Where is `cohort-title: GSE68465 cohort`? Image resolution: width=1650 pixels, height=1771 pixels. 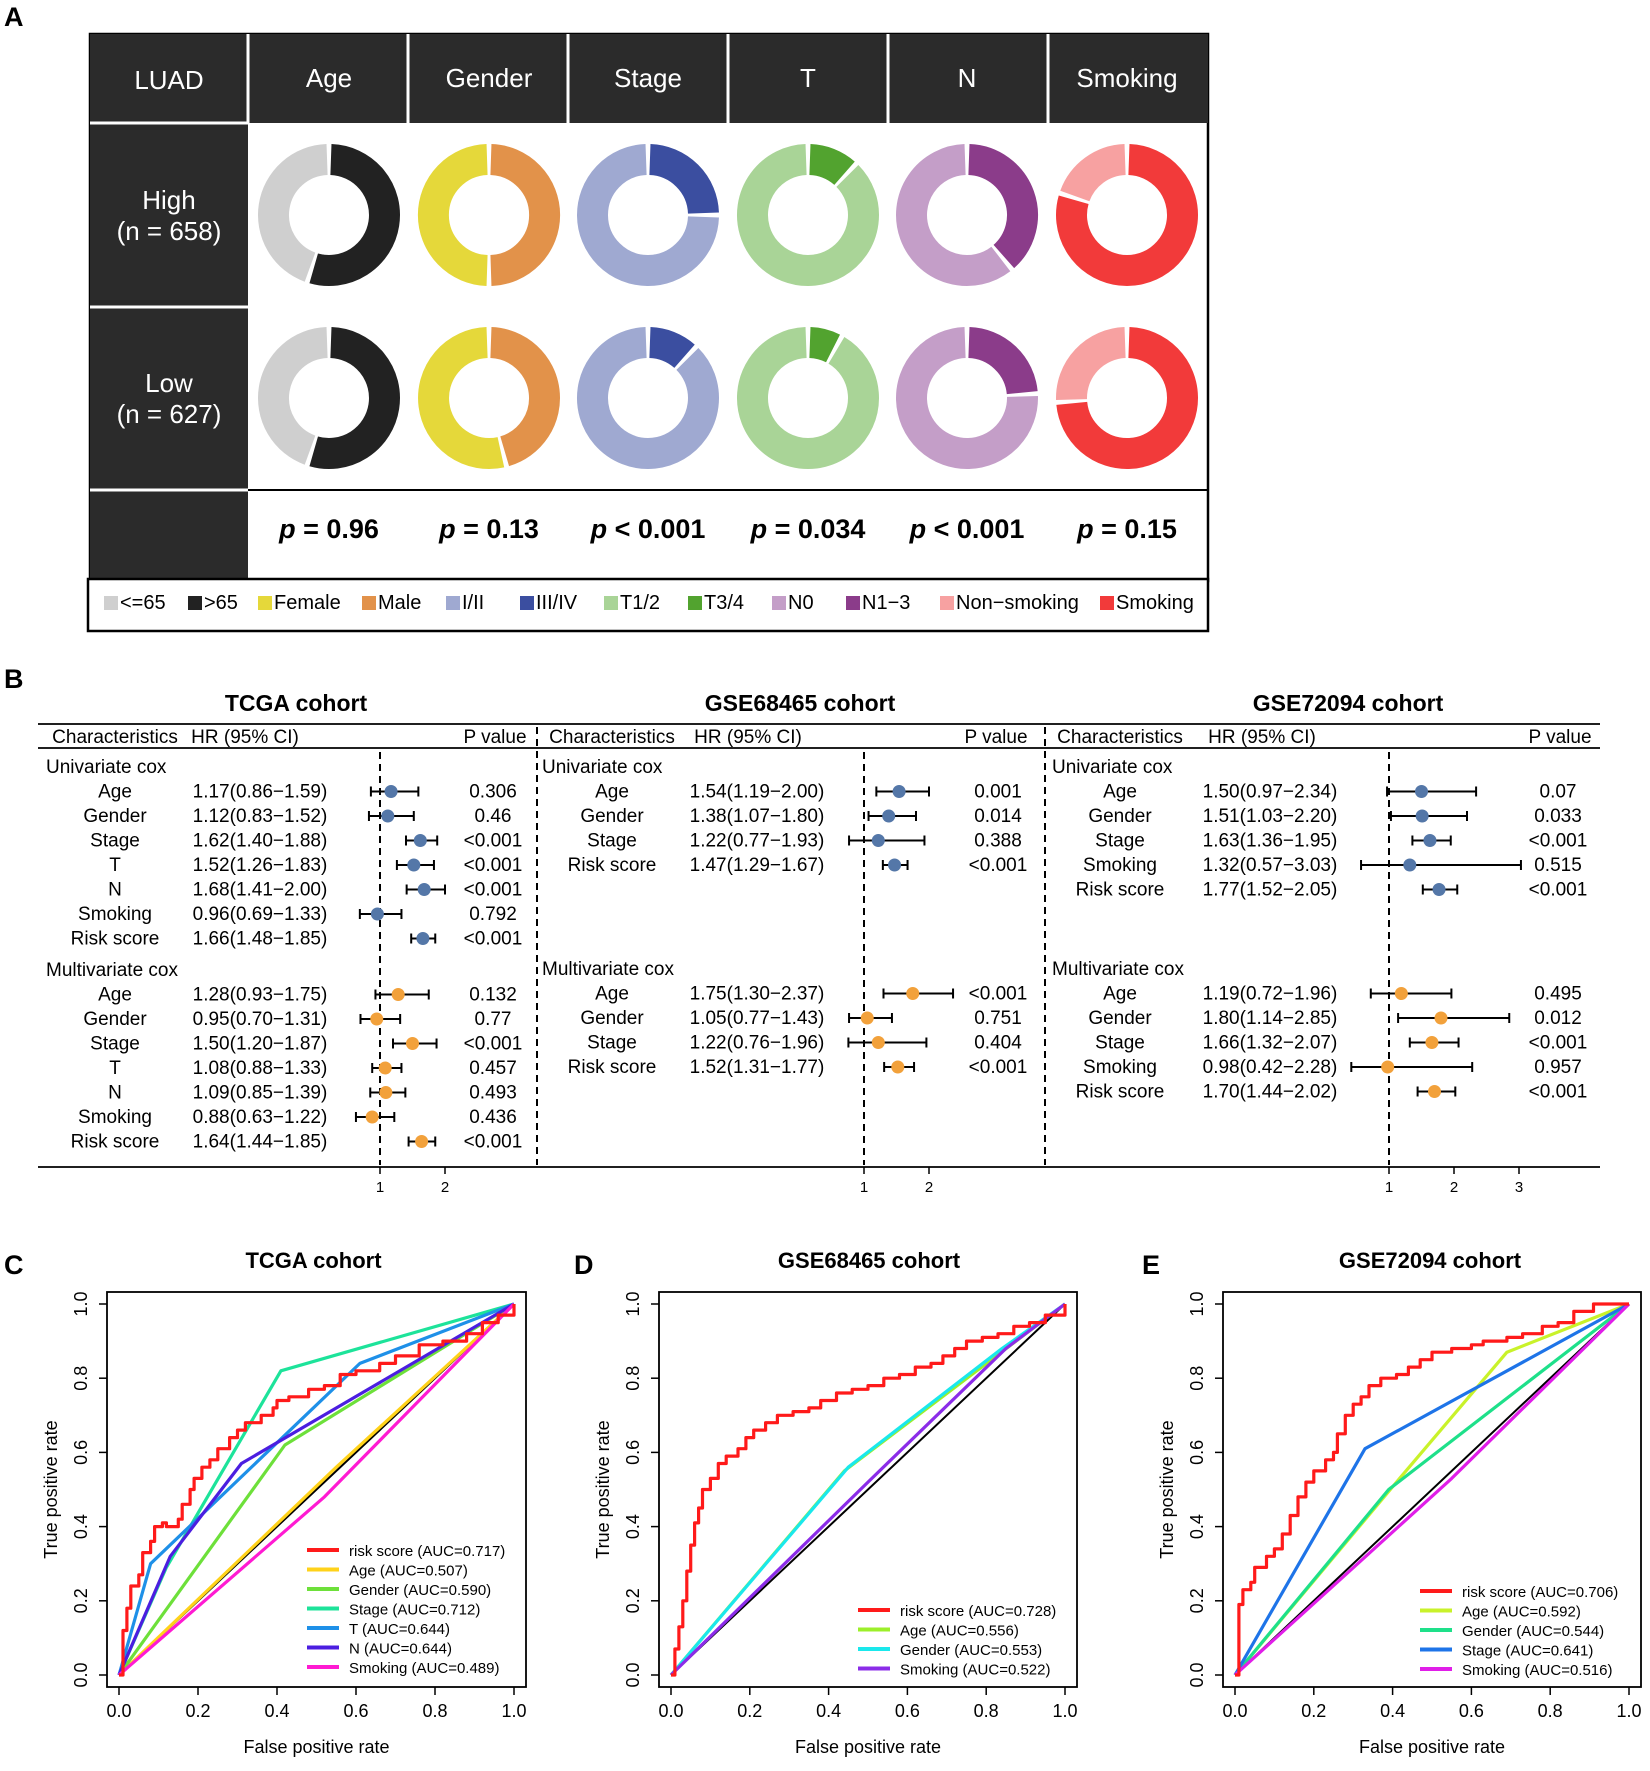
cohort-title: GSE68465 cohort is located at coordinates (800, 703).